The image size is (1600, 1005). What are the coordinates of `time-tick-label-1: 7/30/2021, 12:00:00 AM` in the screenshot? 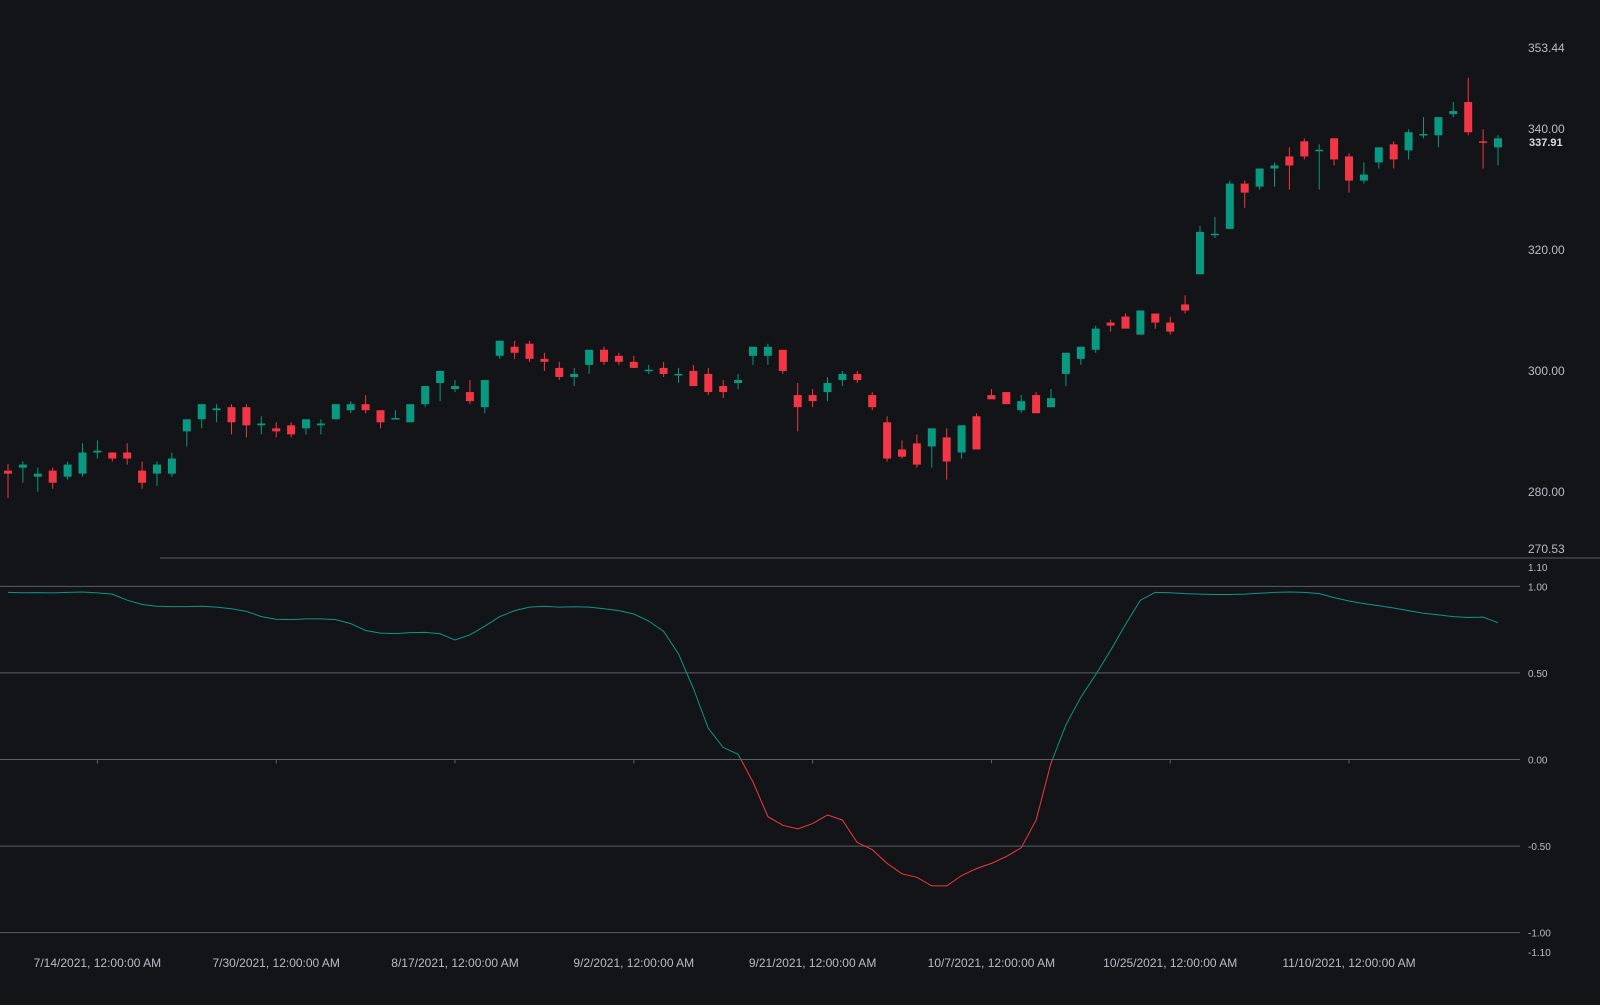 It's located at (275, 963).